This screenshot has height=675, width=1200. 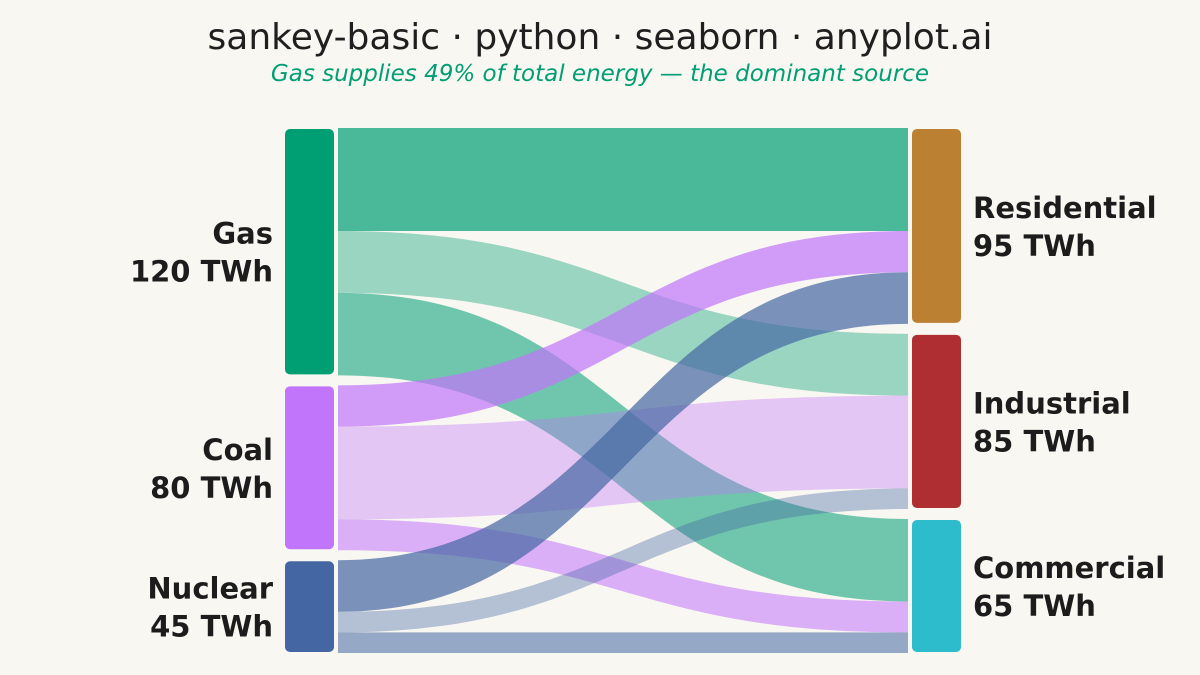 What do you see at coordinates (1034, 606) in the screenshot?
I see `node-value-commercial: 65 TWh` at bounding box center [1034, 606].